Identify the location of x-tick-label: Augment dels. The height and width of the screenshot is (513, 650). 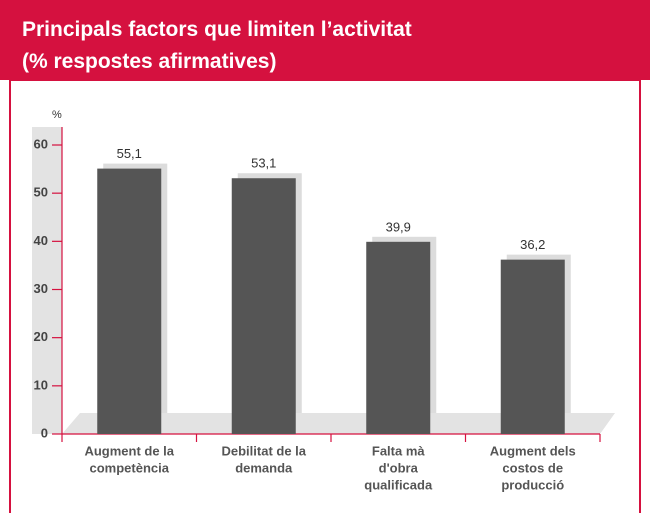
(533, 450).